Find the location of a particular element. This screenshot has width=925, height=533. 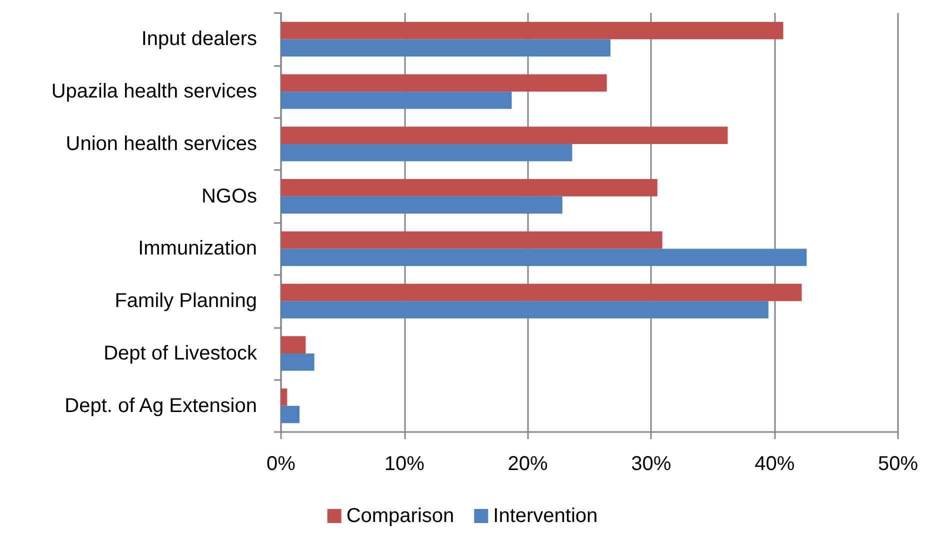

y-tick-label: Dept. of Ag Extension is located at coordinates (160, 405).